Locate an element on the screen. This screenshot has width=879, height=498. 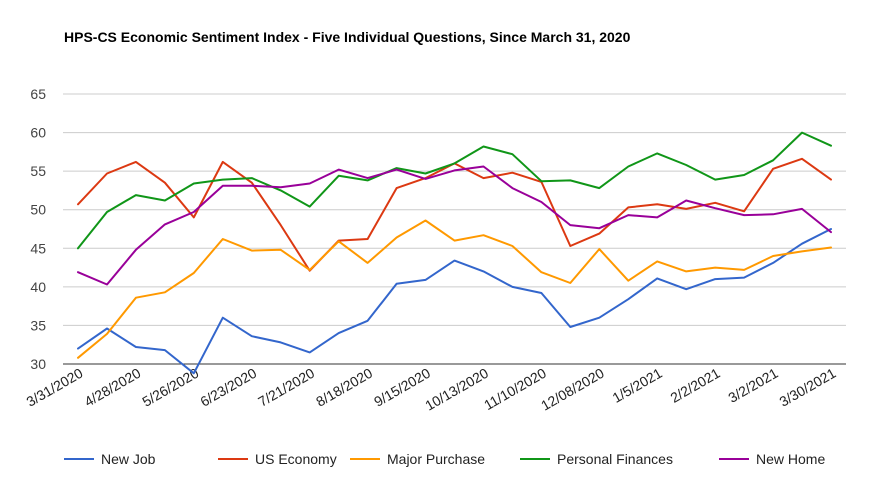
x-tick-label: 3/30/2021 is located at coordinates (808, 387).